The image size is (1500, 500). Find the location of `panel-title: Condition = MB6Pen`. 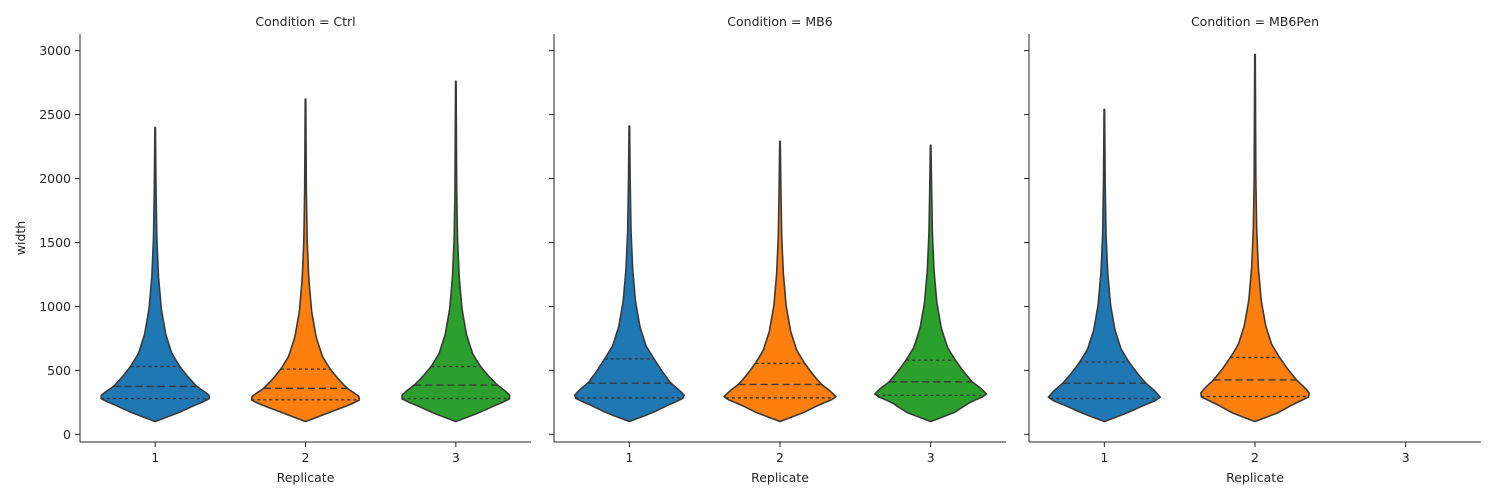

panel-title: Condition = MB6Pen is located at coordinates (1255, 21).